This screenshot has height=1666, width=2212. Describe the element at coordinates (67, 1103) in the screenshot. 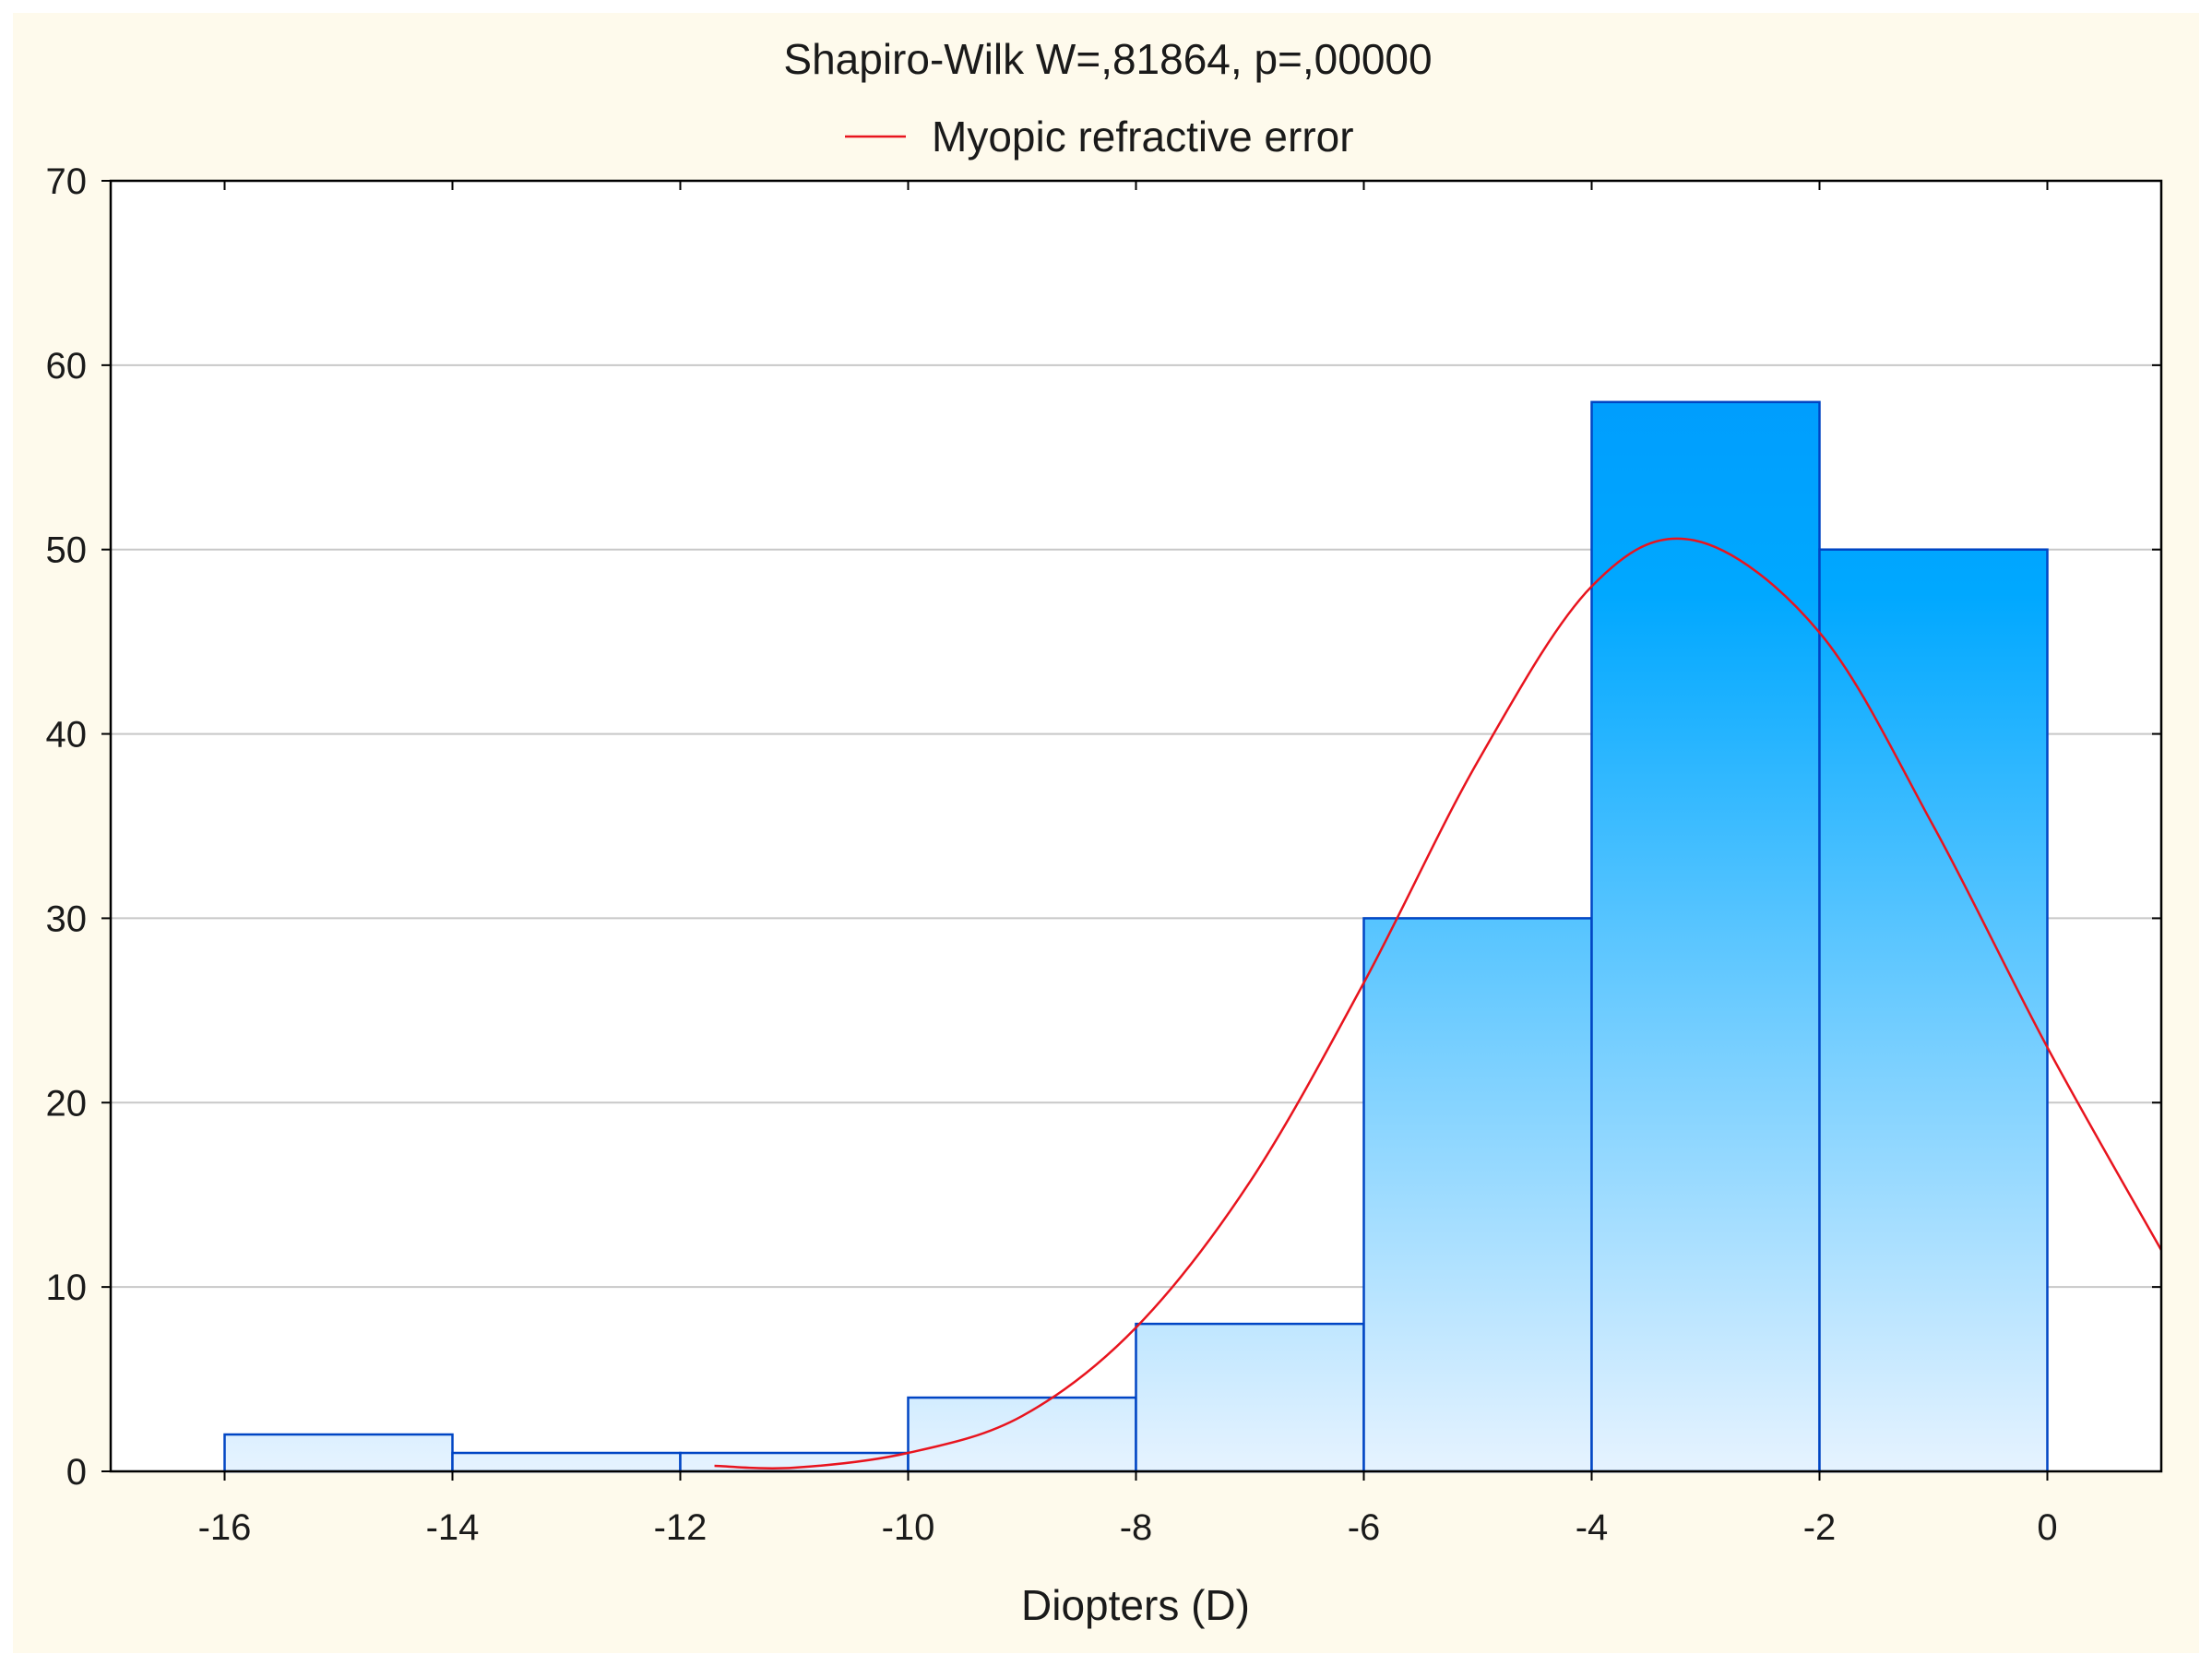

I see `y-tick-label: 20` at that location.